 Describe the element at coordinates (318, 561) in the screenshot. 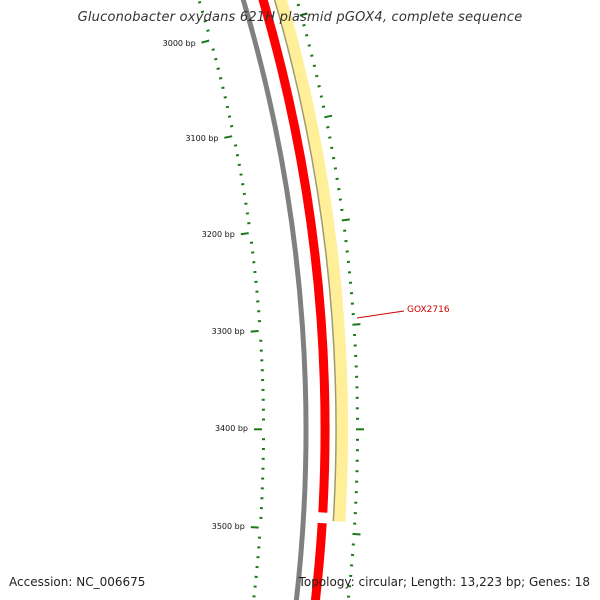

I see `cds-feature-next` at that location.